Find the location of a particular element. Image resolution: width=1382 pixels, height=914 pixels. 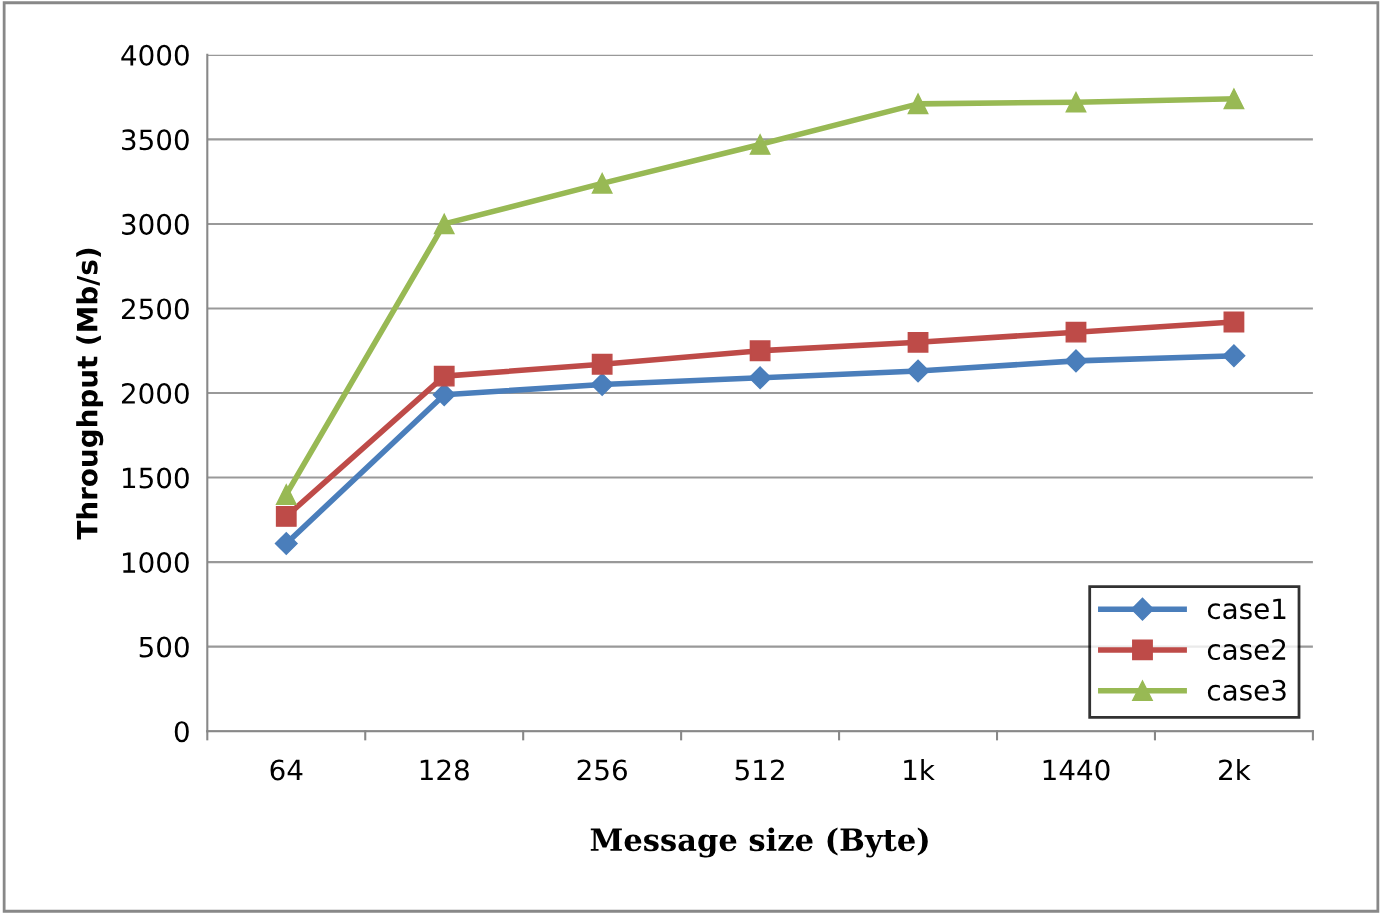

y-tick-label: 2500 is located at coordinates (155, 309).